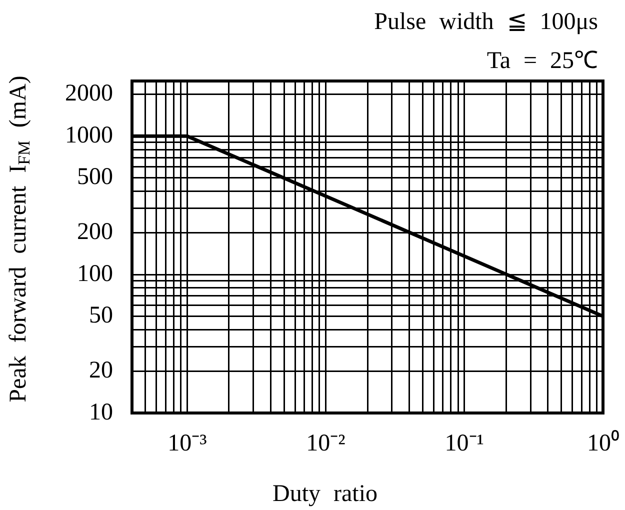 This screenshot has width=625, height=510. Describe the element at coordinates (89, 93) in the screenshot. I see `y-tick-label: 2000` at that location.